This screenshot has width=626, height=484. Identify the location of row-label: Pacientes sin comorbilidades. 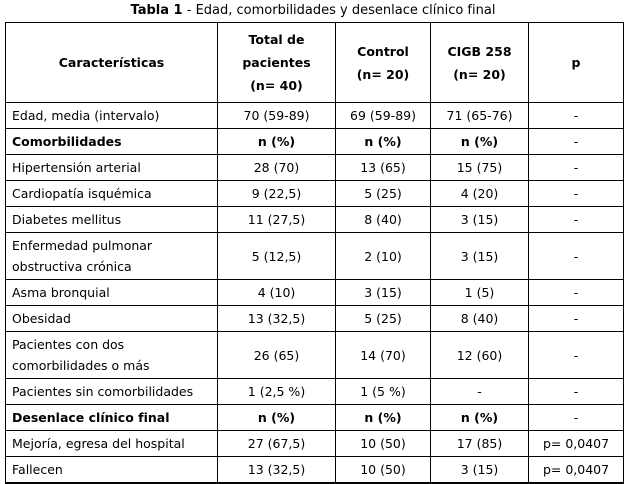
(111, 391).